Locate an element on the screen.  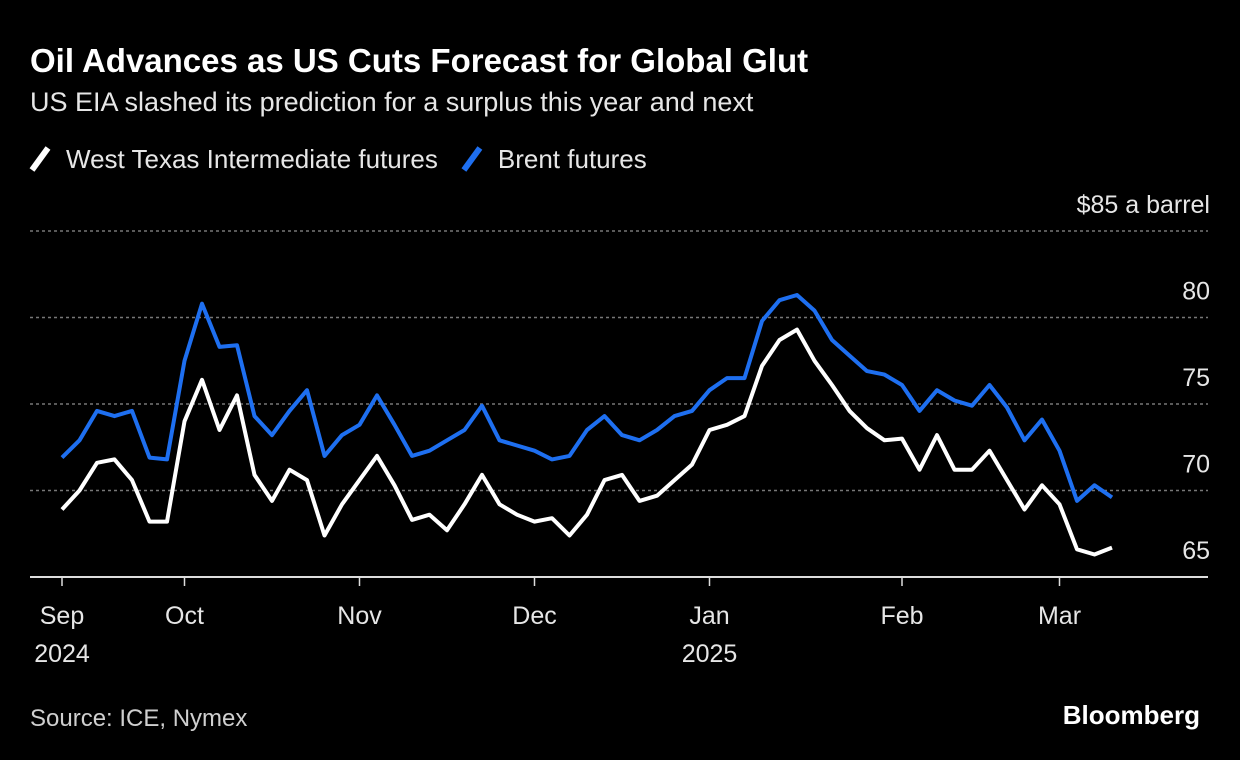
x-tick-label: Oct is located at coordinates (184, 616).